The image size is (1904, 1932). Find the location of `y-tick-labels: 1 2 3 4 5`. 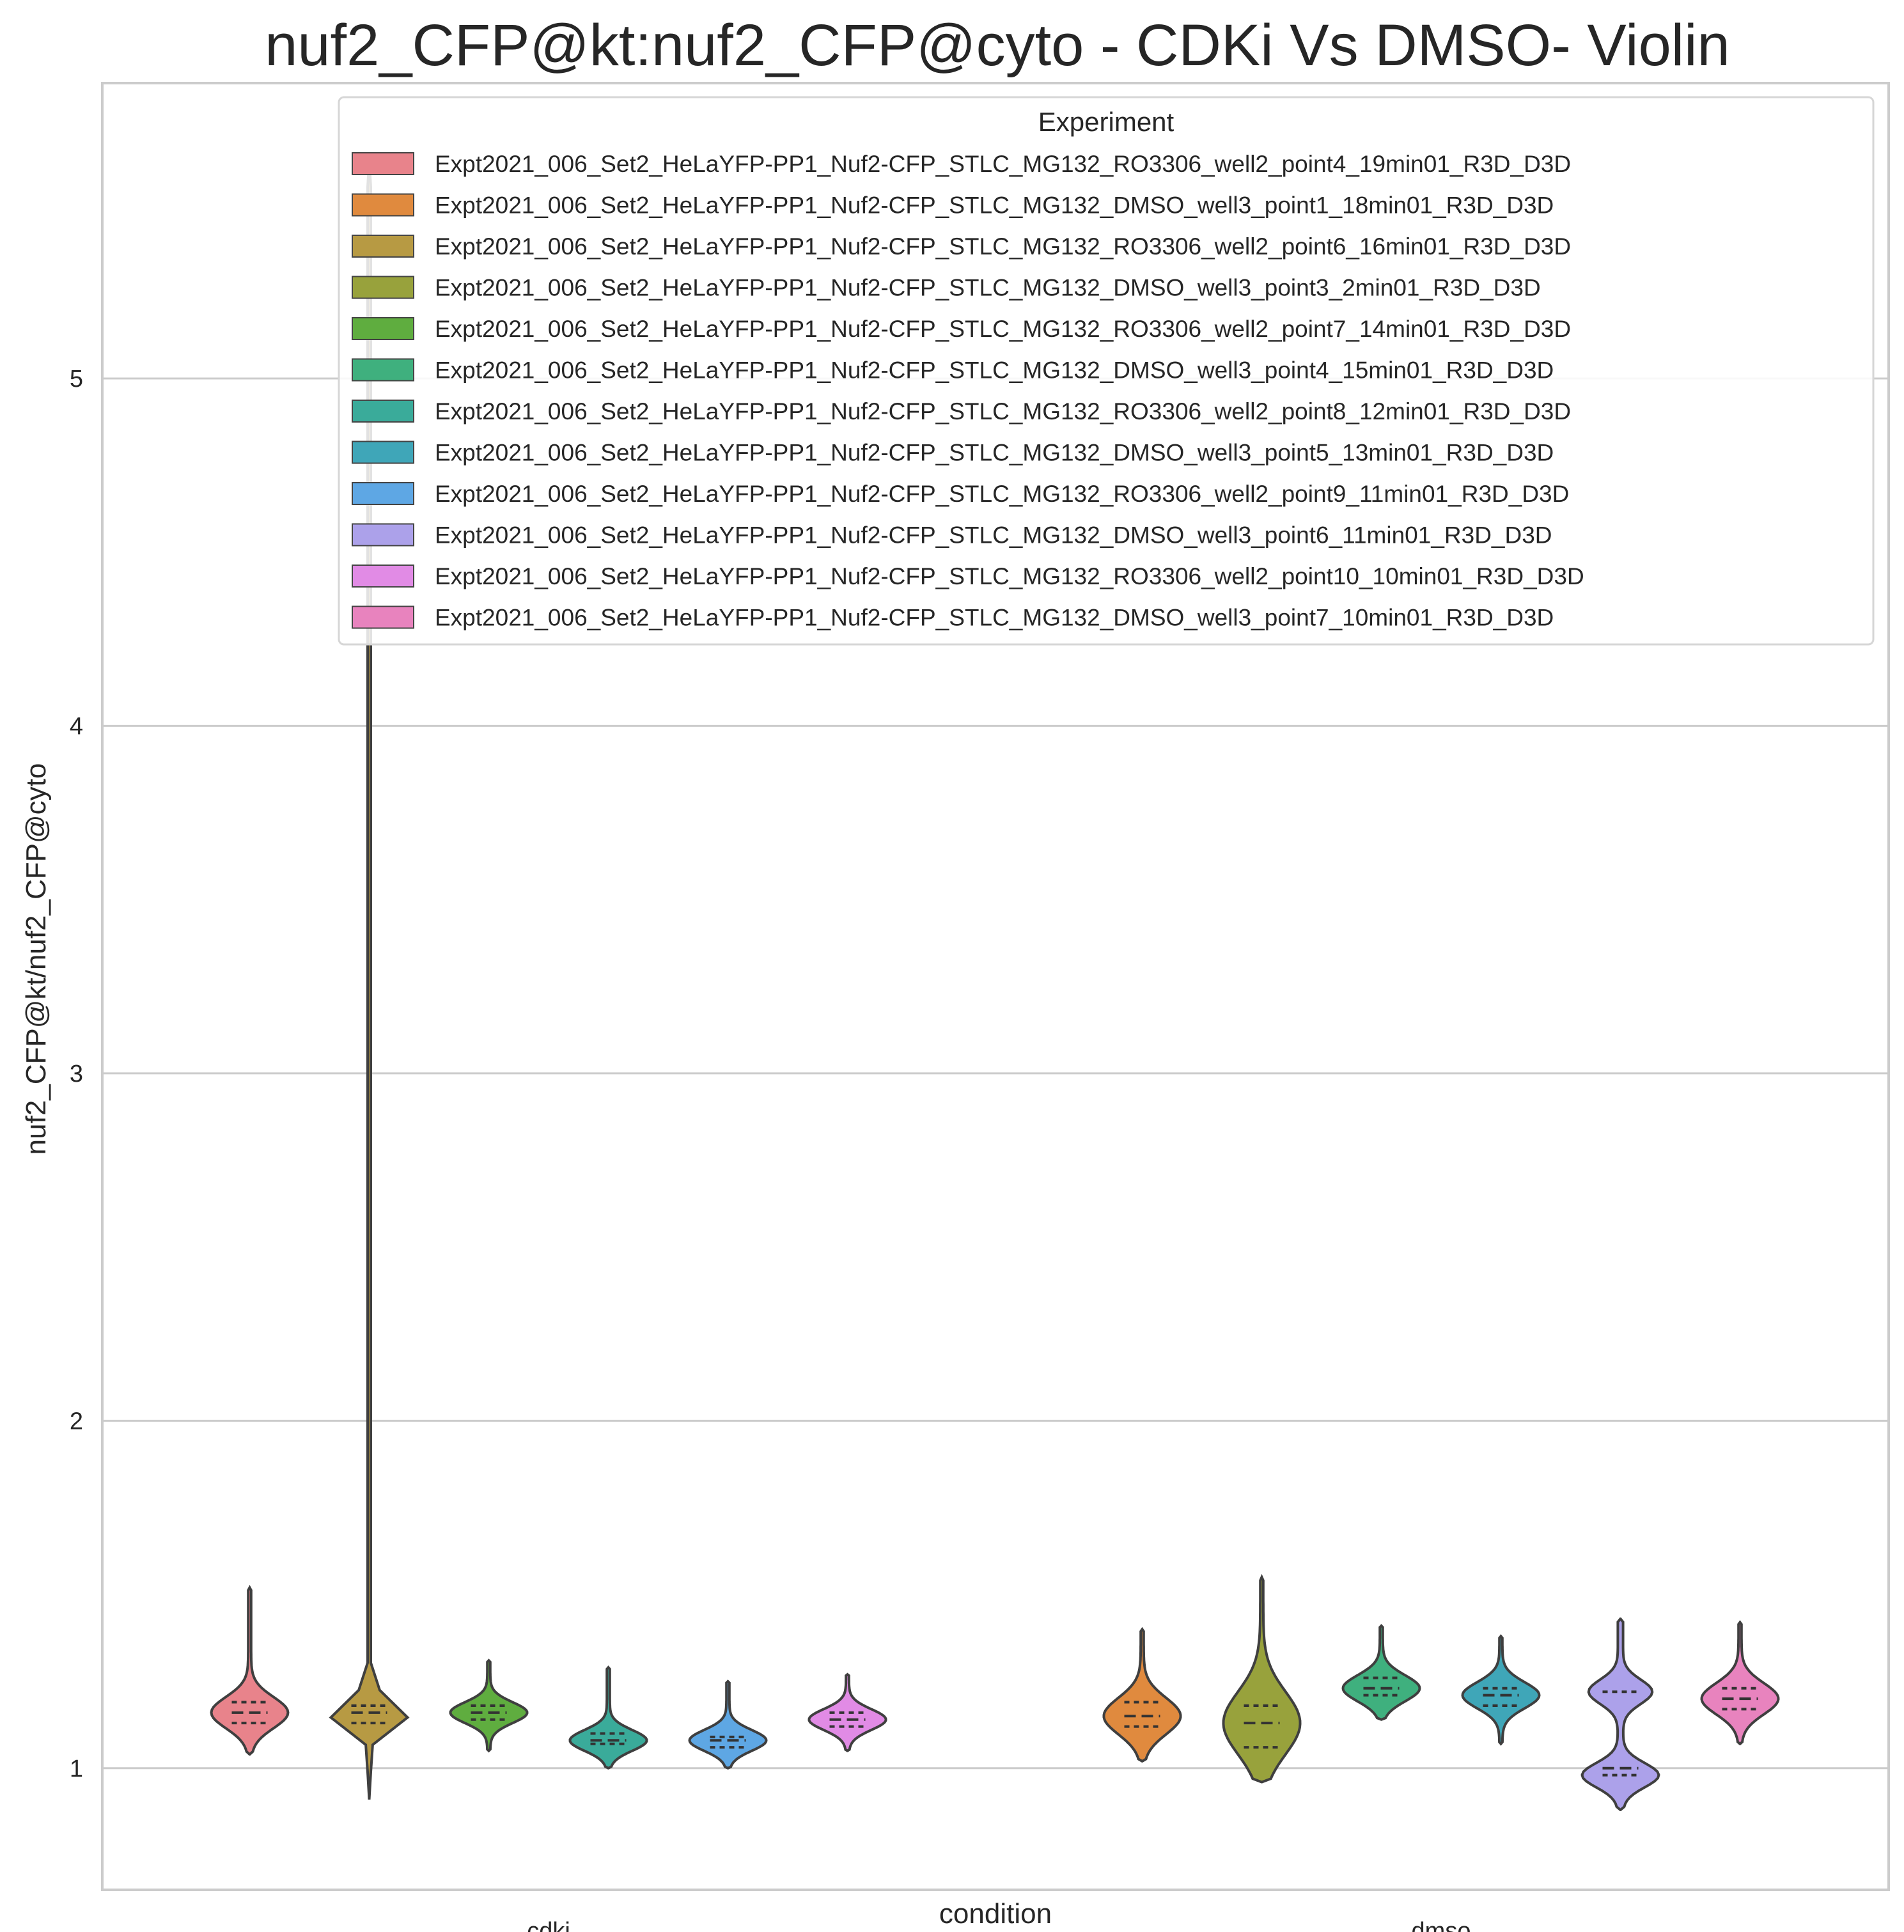

y-tick-labels: 1 2 3 4 5 is located at coordinates (76, 1074).